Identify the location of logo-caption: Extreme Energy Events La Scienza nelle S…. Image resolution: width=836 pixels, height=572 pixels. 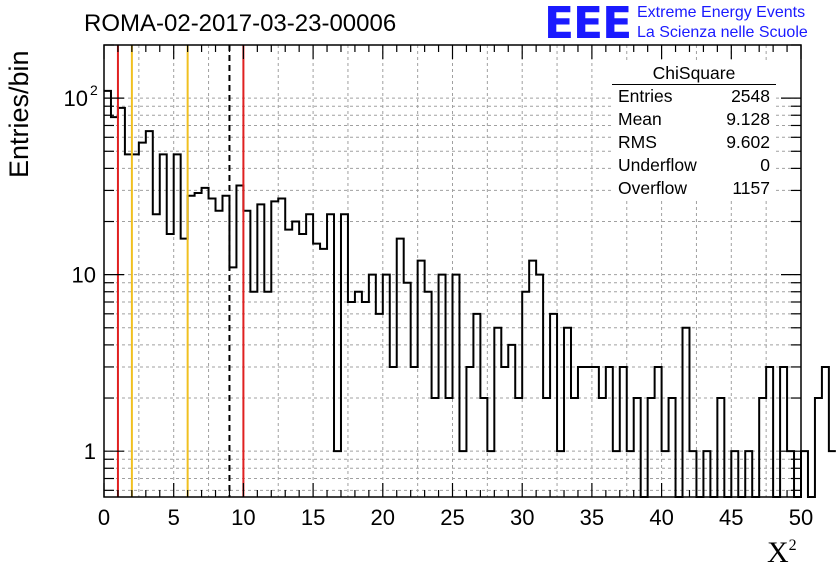
(722, 23).